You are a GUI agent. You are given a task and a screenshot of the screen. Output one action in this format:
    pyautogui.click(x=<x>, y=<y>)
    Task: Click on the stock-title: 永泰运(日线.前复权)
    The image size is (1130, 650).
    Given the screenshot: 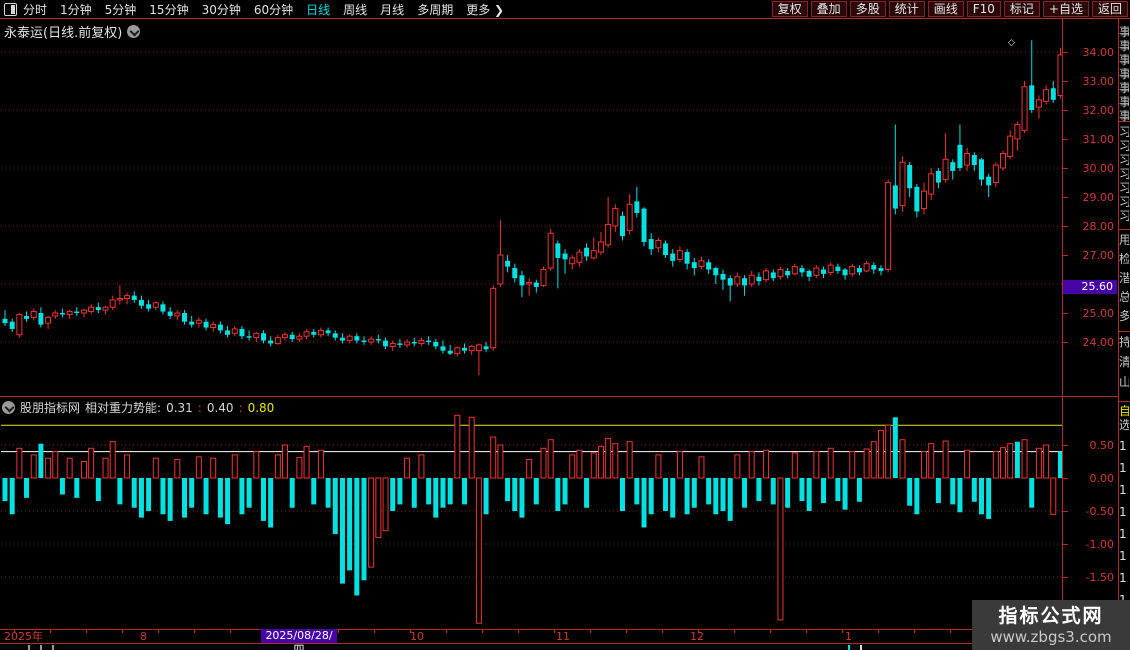 What is the action you would take?
    pyautogui.click(x=63, y=33)
    